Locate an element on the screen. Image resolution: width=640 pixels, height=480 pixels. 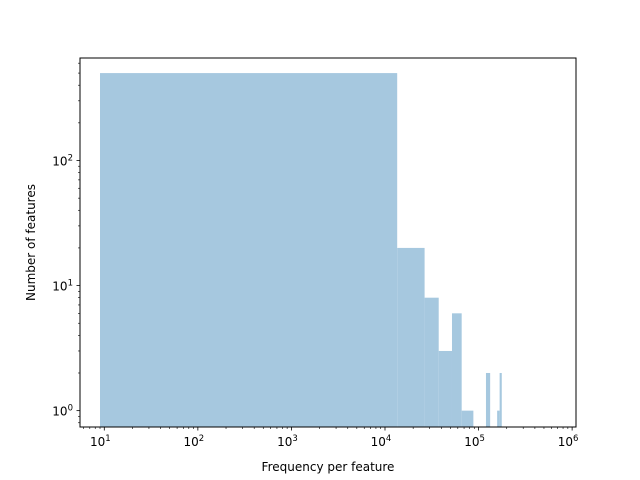
x-tick-label: 103 is located at coordinates (287, 441).